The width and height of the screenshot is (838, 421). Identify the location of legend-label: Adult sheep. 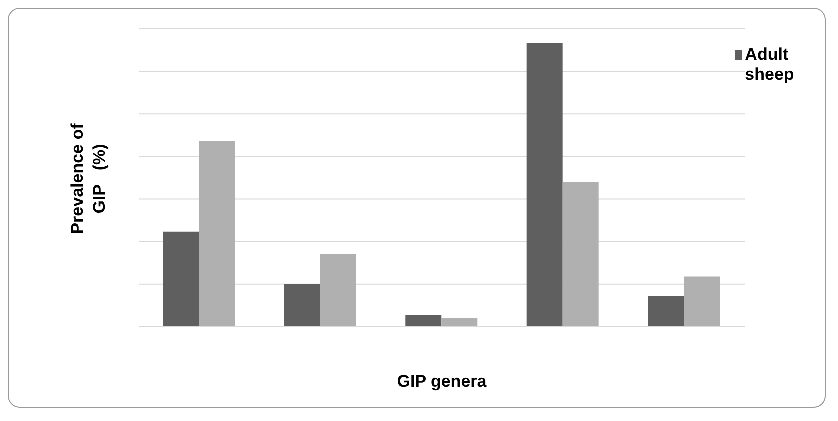
(770, 65).